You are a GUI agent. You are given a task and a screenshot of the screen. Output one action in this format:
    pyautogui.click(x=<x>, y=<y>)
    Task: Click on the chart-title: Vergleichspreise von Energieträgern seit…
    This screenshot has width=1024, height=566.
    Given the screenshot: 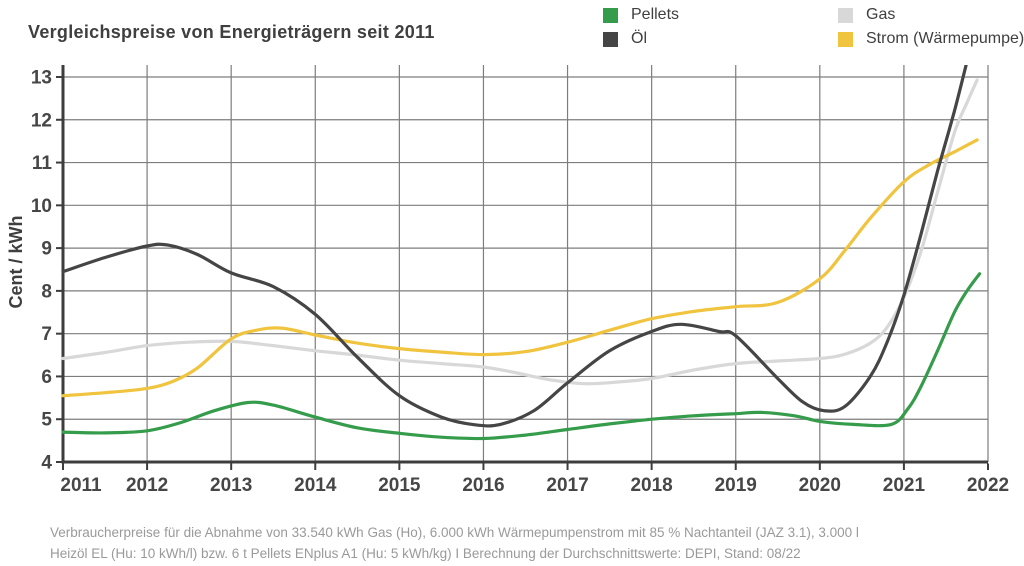 What is the action you would take?
    pyautogui.click(x=231, y=32)
    